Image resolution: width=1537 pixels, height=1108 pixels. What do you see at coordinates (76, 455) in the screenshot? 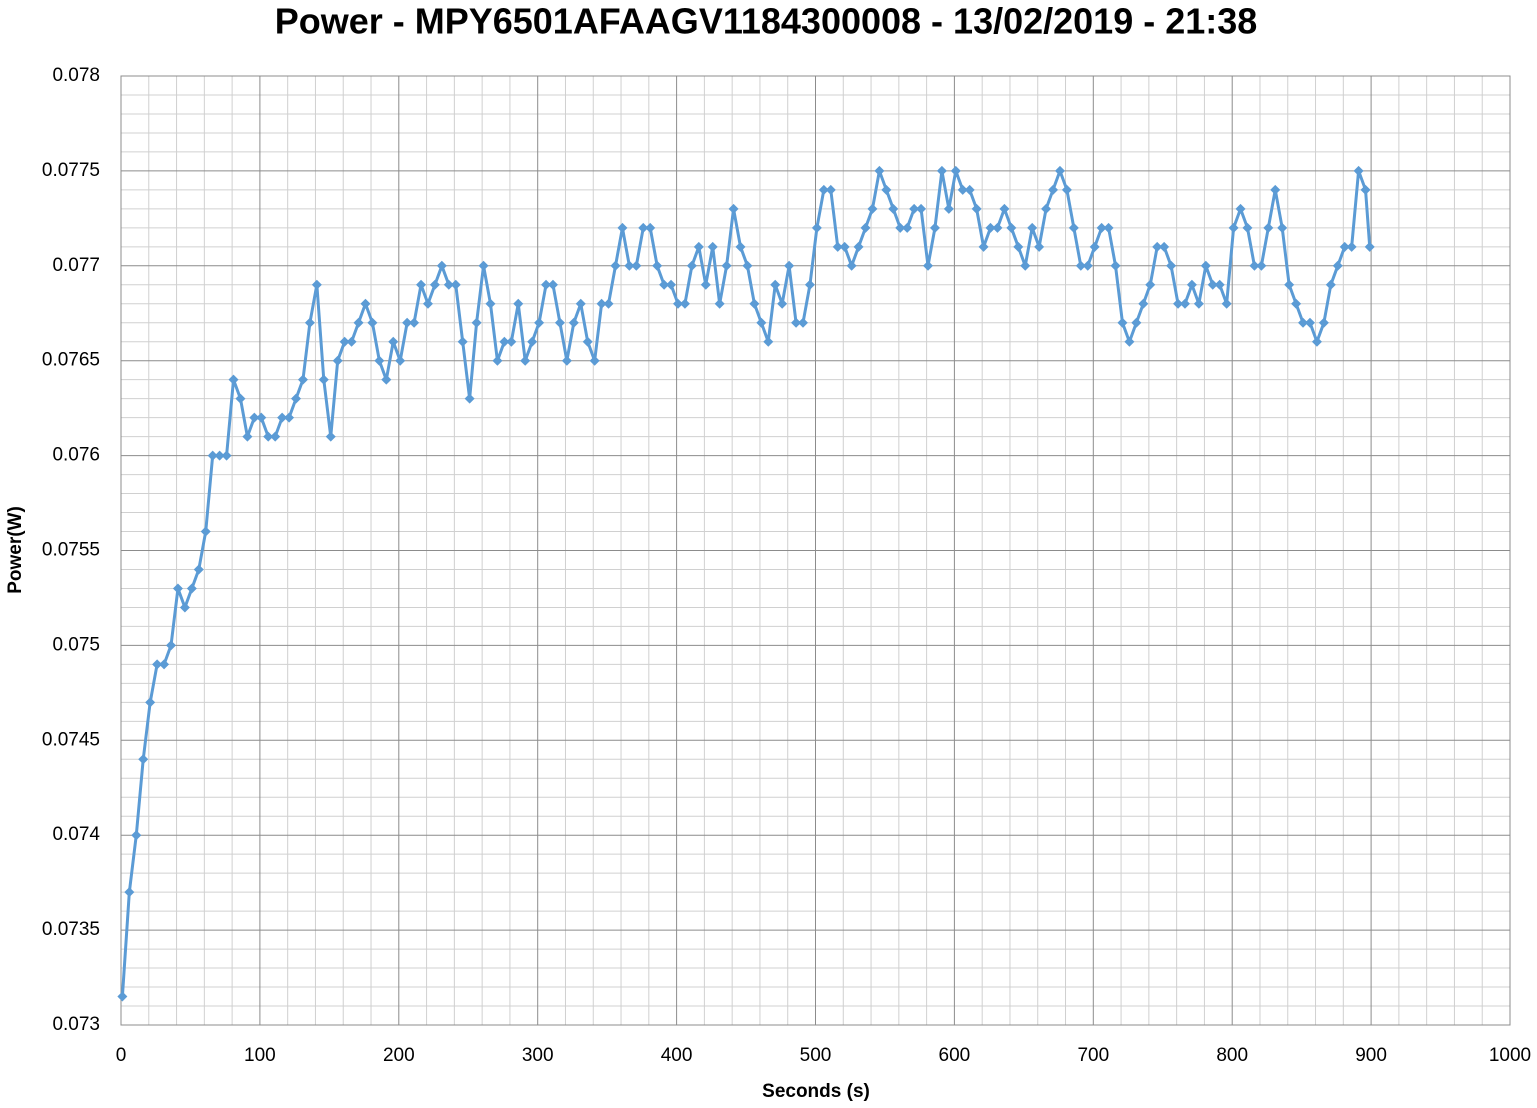
I see `y-tick-label: 0.076` at bounding box center [76, 455].